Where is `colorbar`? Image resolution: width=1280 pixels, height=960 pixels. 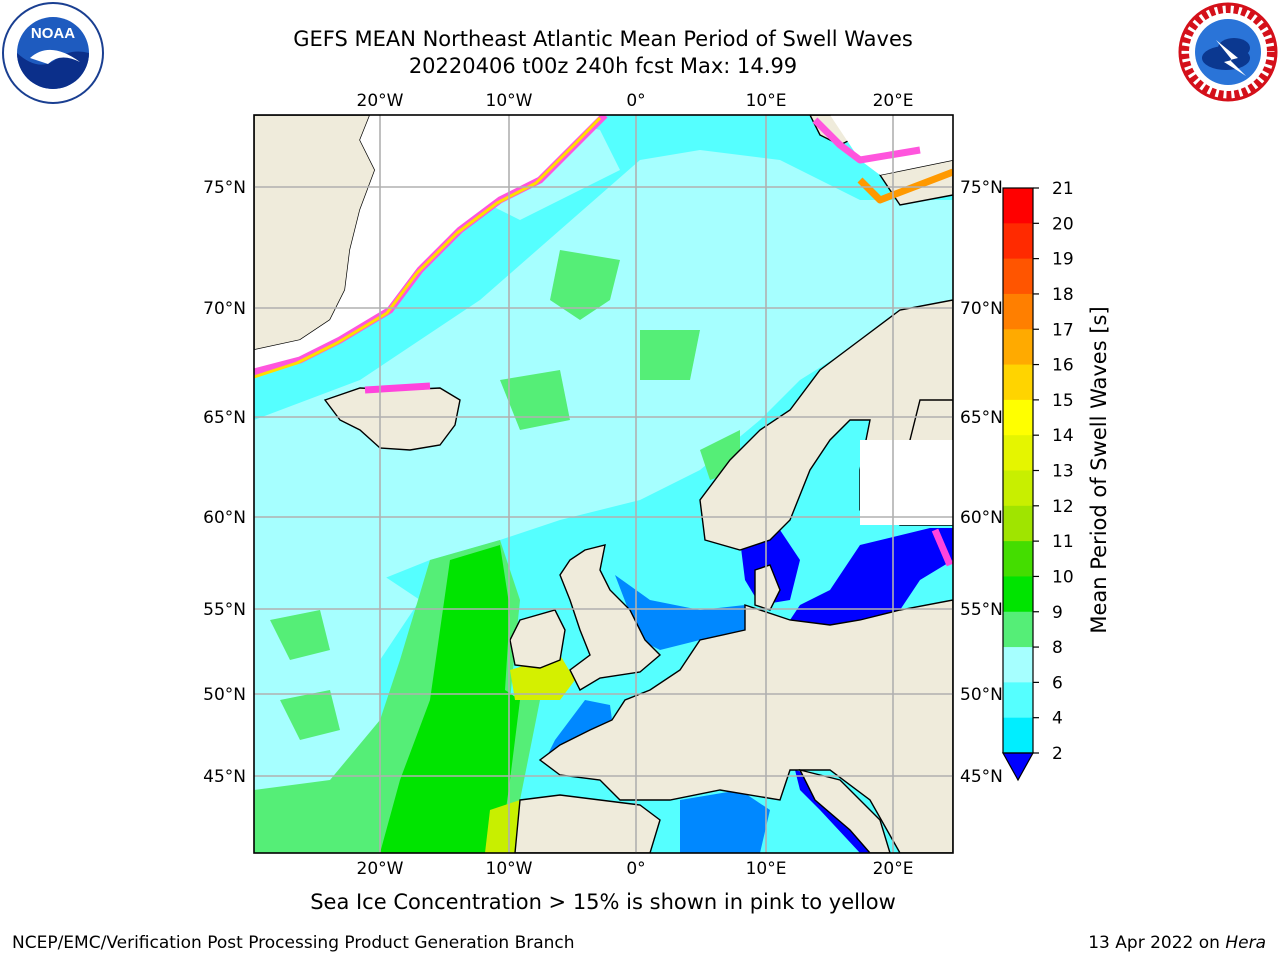 colorbar is located at coordinates (1018, 484).